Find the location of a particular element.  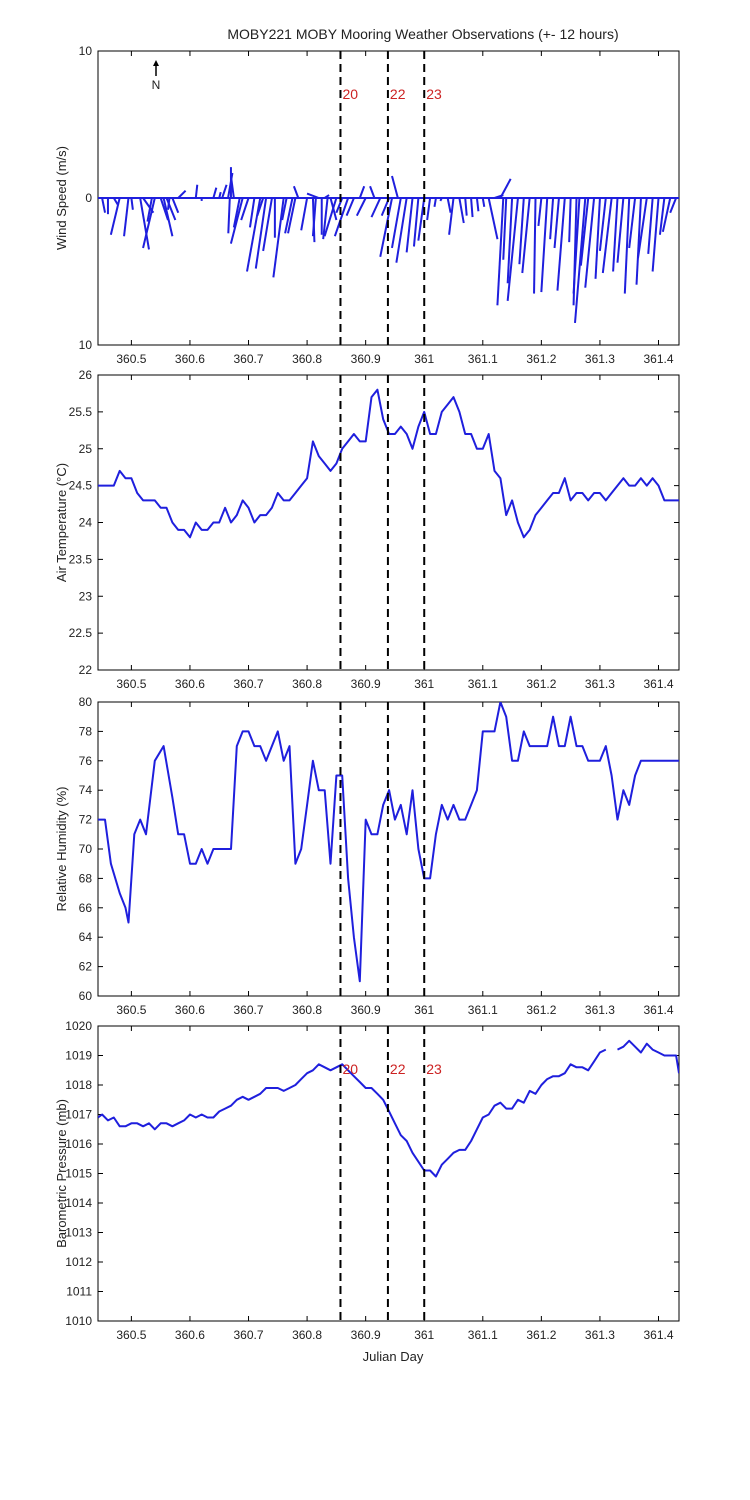

y-tick-label: 1011 is located at coordinates (79, 1292).